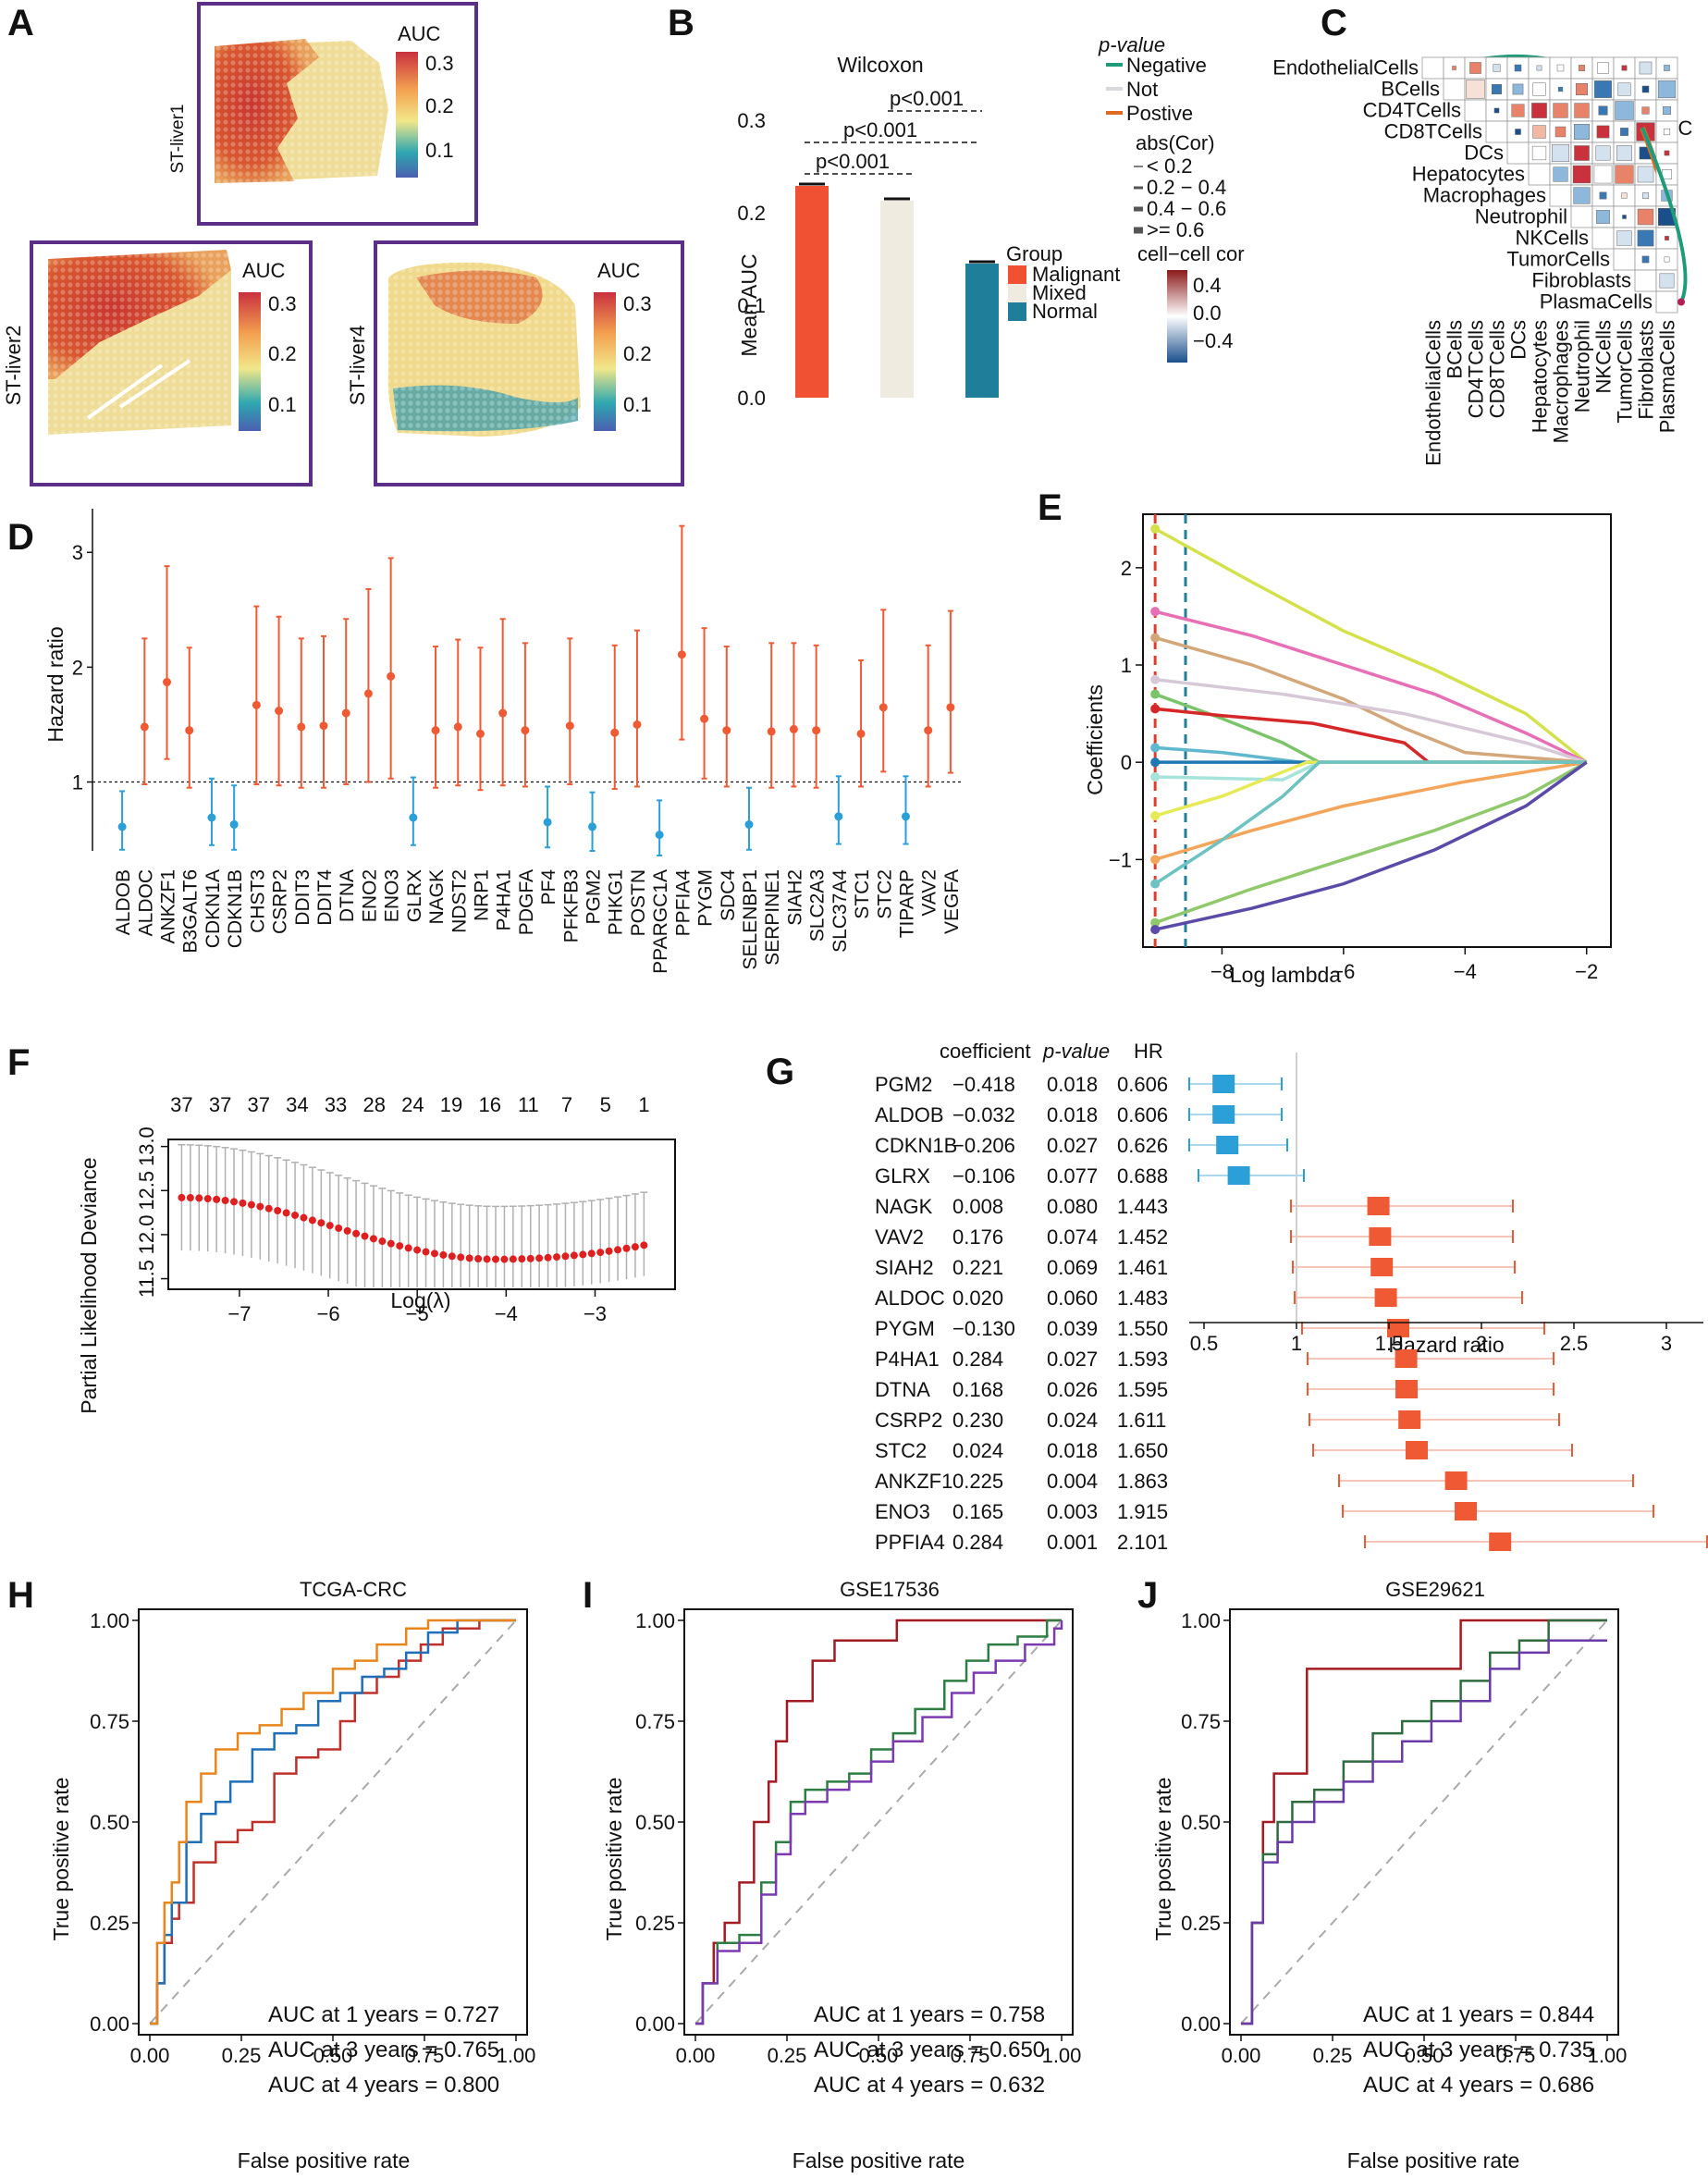 The height and width of the screenshot is (2179, 1708). I want to click on y-tick-label: 0.50, so click(1201, 1822).